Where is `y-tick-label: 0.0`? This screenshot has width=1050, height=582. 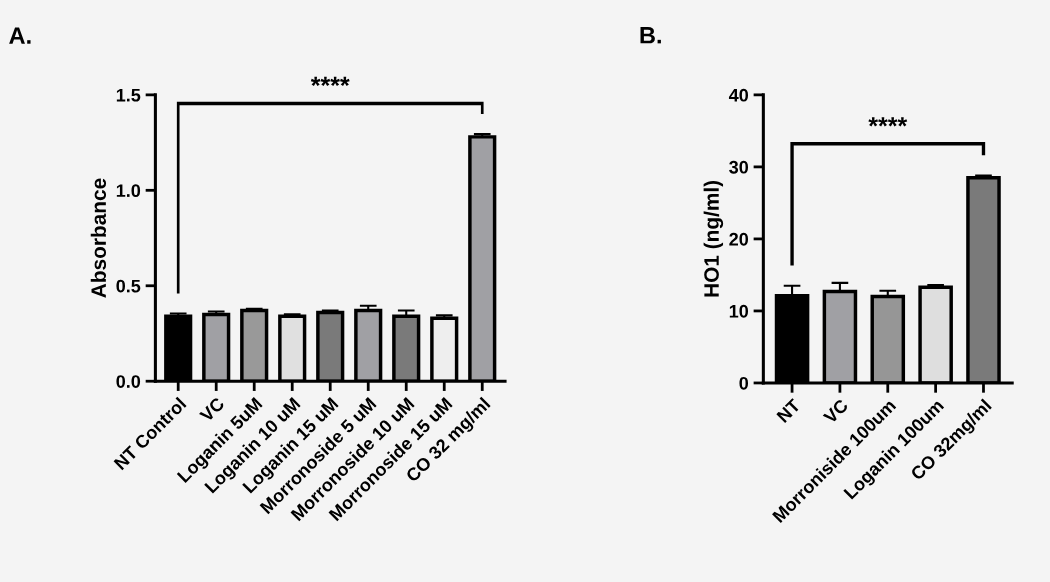 y-tick-label: 0.0 is located at coordinates (128, 381).